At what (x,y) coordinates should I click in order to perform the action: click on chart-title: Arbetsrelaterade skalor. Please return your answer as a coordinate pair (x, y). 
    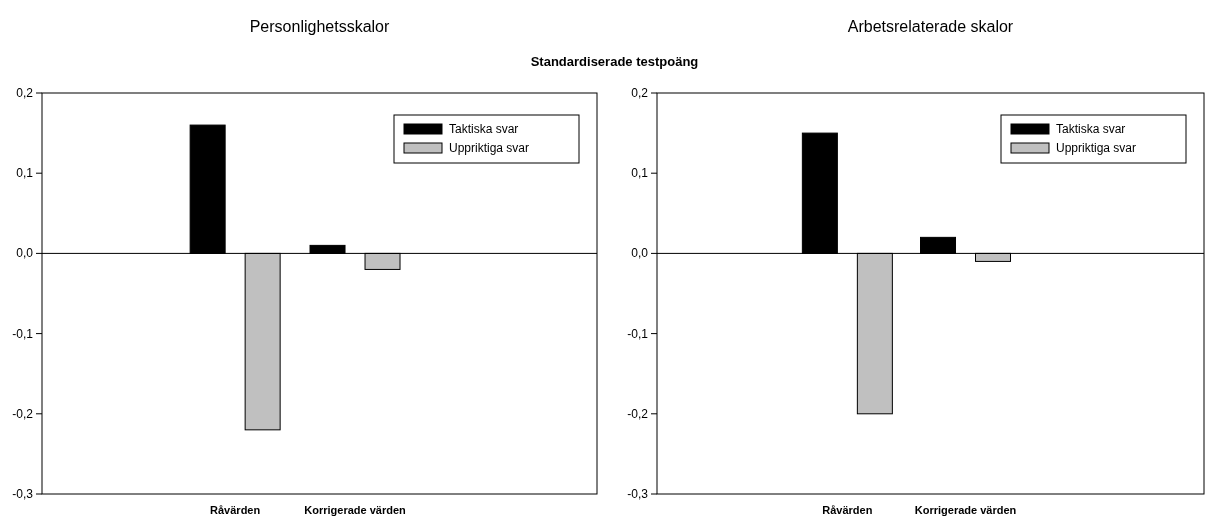
    Looking at the image, I should click on (930, 26).